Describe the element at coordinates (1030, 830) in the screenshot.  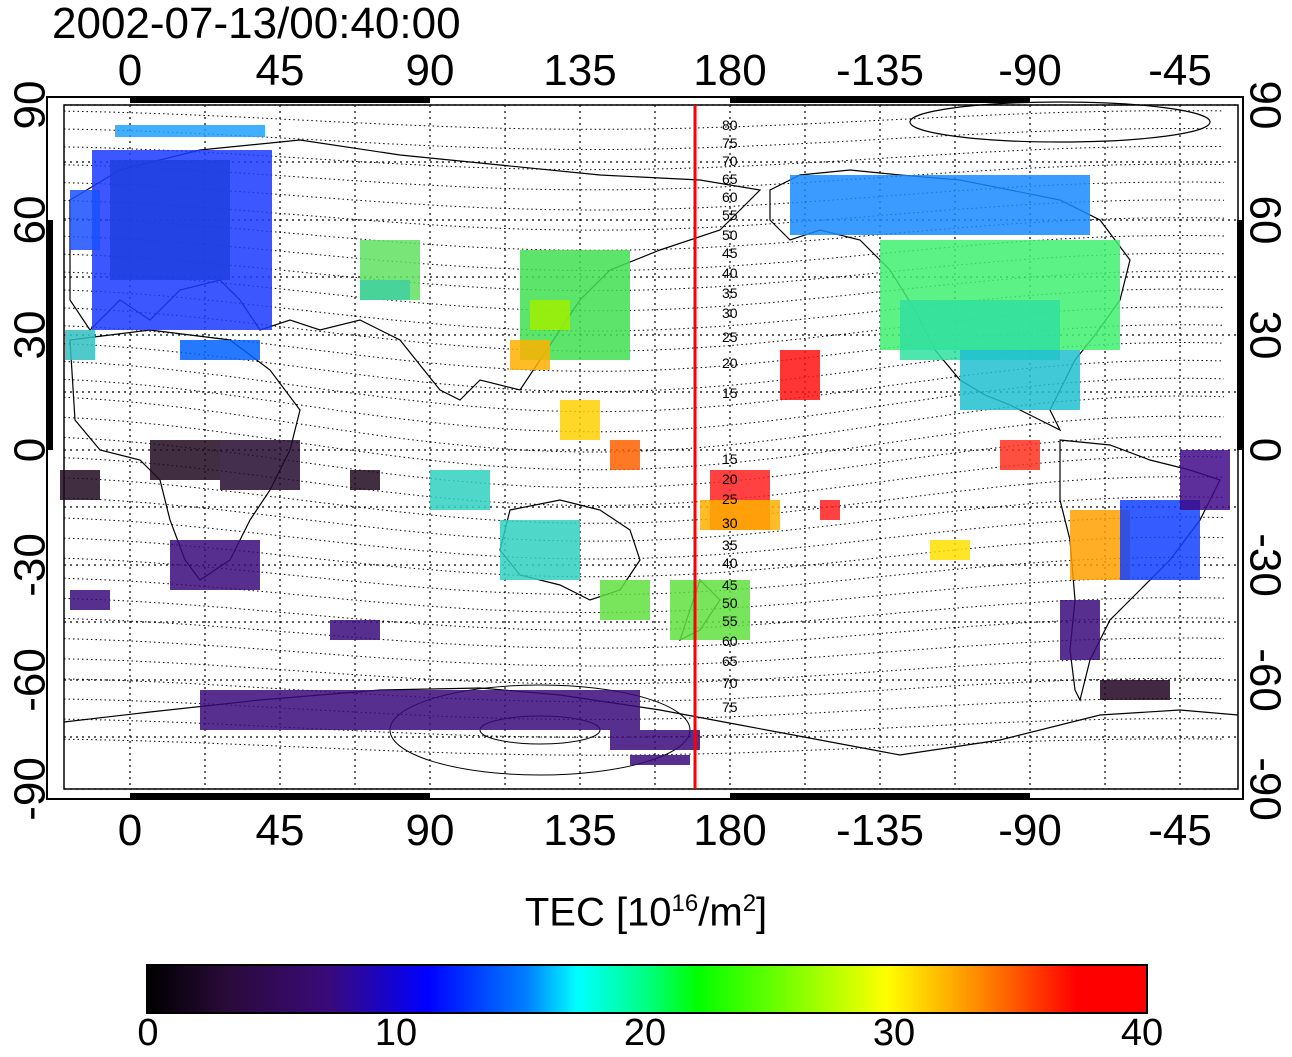
I see `lon-label-bottom: -90` at that location.